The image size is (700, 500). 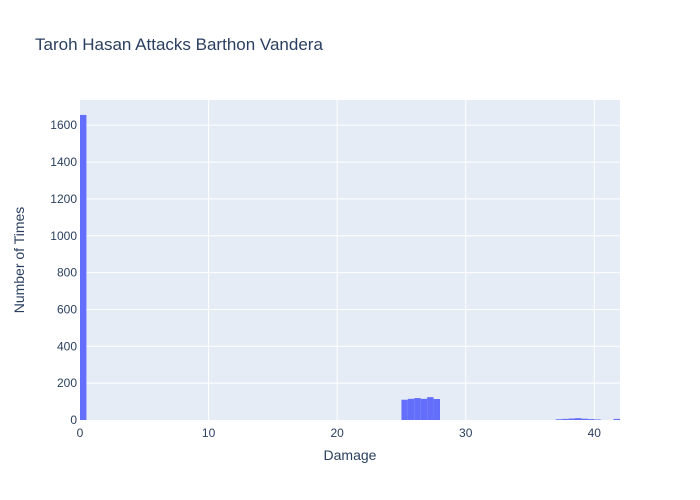 What do you see at coordinates (179, 44) in the screenshot?
I see `chart-title: Taroh Hasan Attacks Barthon Vandera` at bounding box center [179, 44].